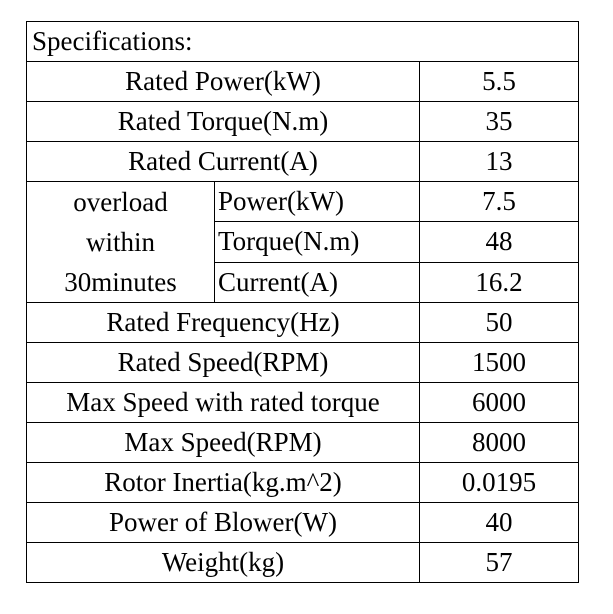 This screenshot has width=613, height=614. I want to click on spec-label: Rated Frequency(Hz), so click(223, 322).